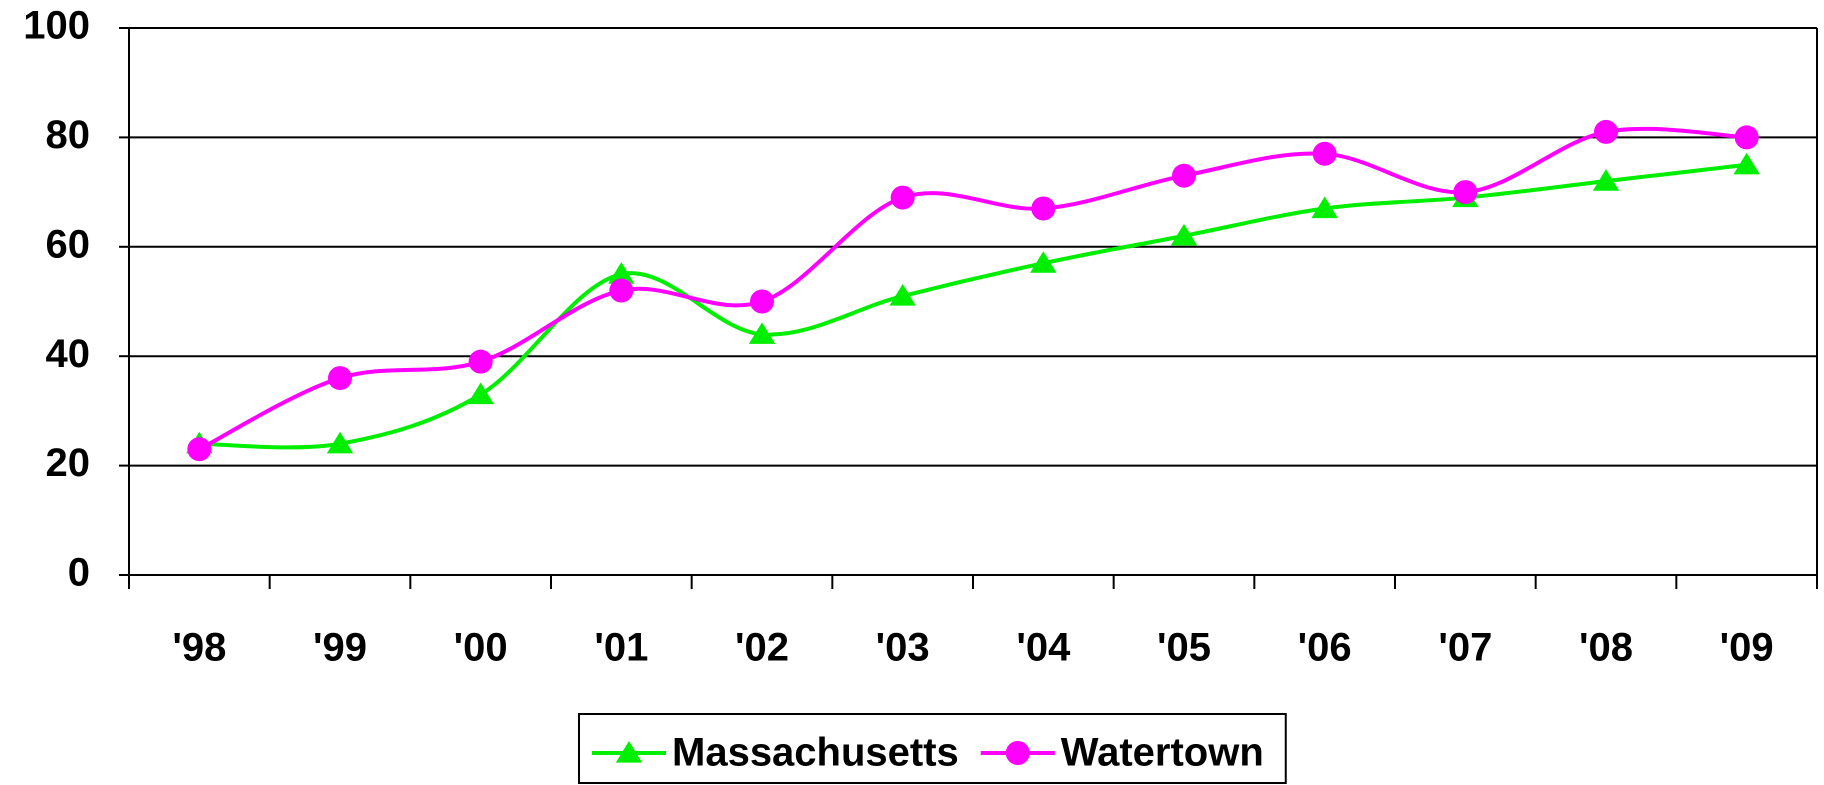  What do you see at coordinates (815, 753) in the screenshot?
I see `legend-label: Massachusetts` at bounding box center [815, 753].